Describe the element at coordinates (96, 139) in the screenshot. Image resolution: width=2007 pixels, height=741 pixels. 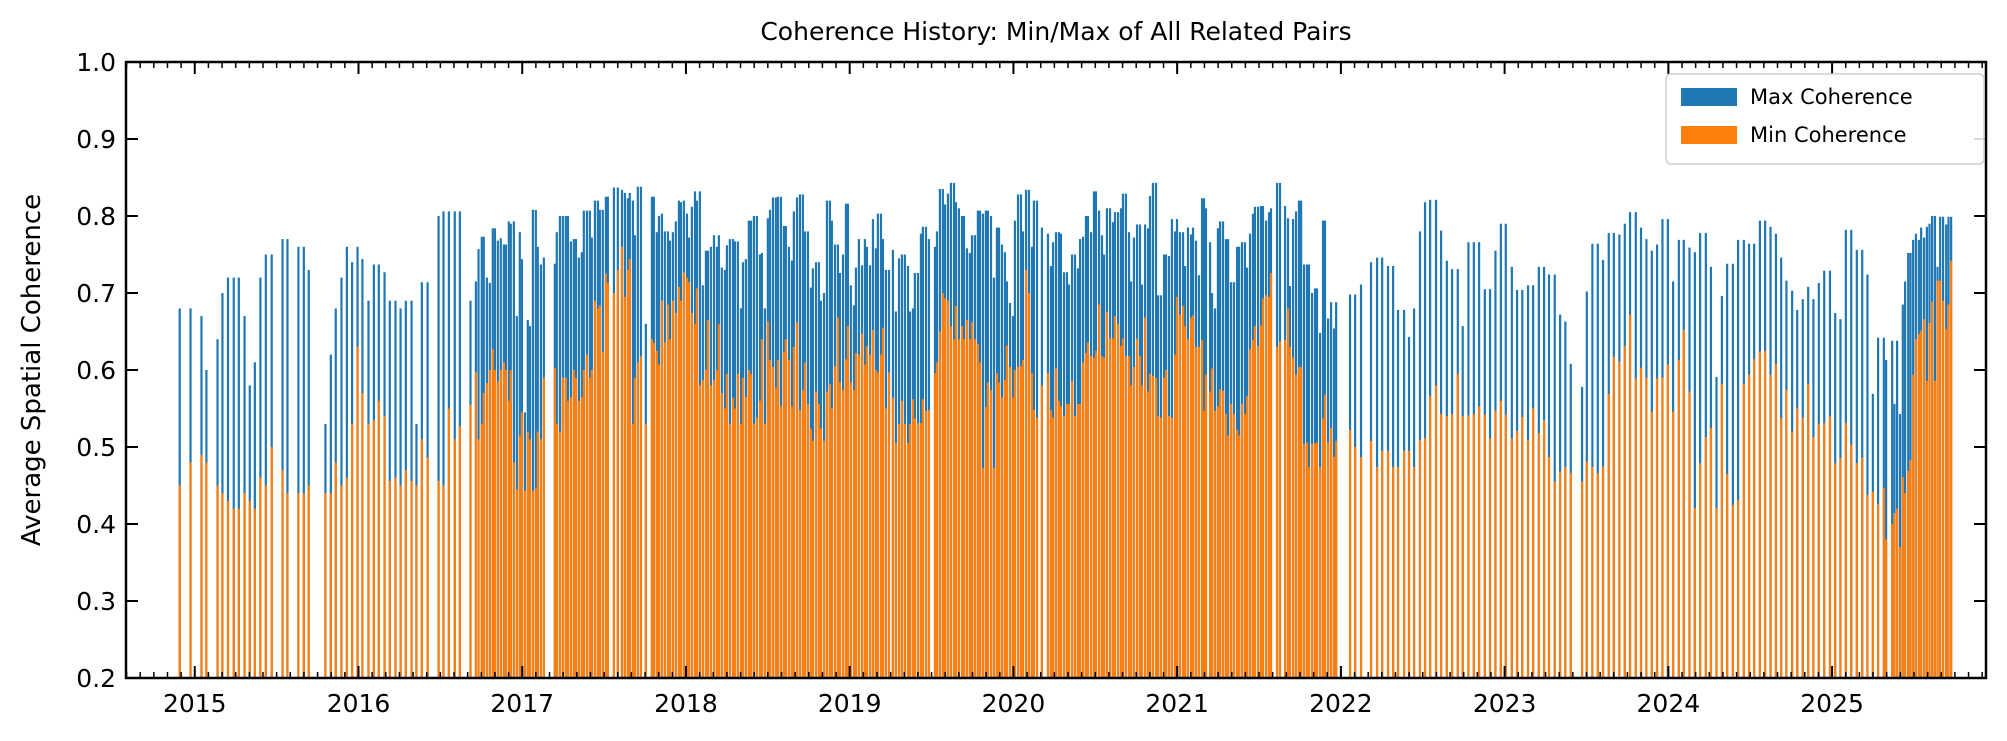
I see `y-tick-label: 0.9` at that location.